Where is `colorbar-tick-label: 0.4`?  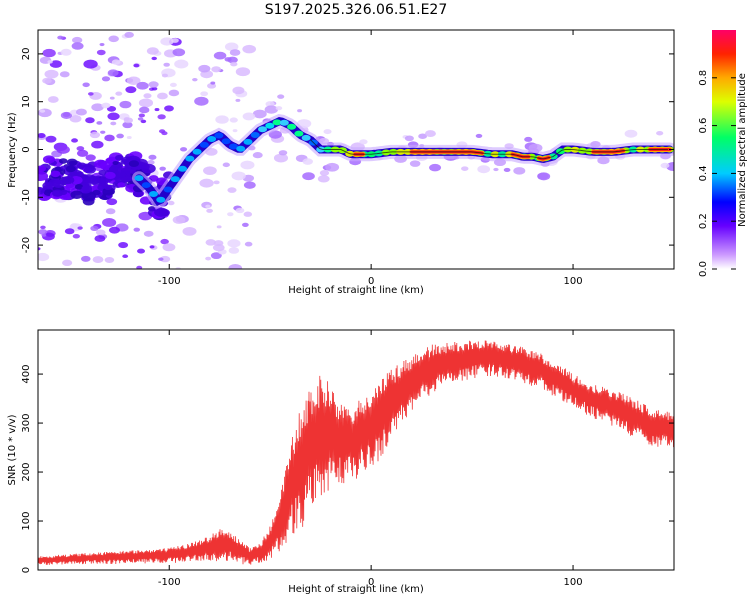
colorbar-tick-label: 0.4 is located at coordinates (703, 173).